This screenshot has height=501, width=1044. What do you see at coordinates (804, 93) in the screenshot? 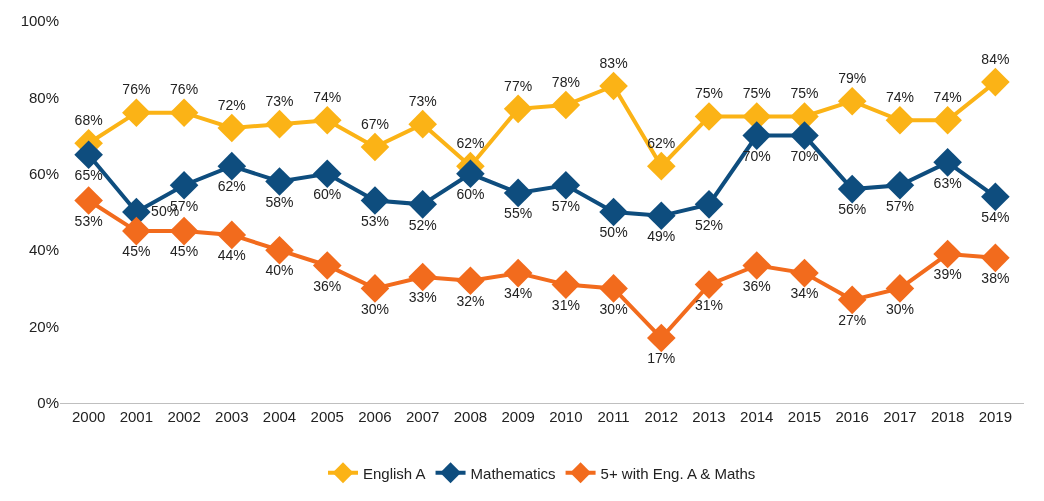
I see `data-label: 75%` at bounding box center [804, 93].